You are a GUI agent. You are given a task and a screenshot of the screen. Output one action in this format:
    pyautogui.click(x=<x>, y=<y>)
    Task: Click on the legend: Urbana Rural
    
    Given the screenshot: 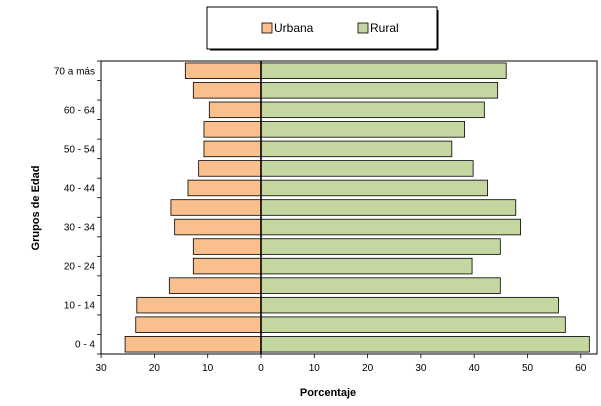 What is the action you would take?
    pyautogui.click(x=322, y=28)
    